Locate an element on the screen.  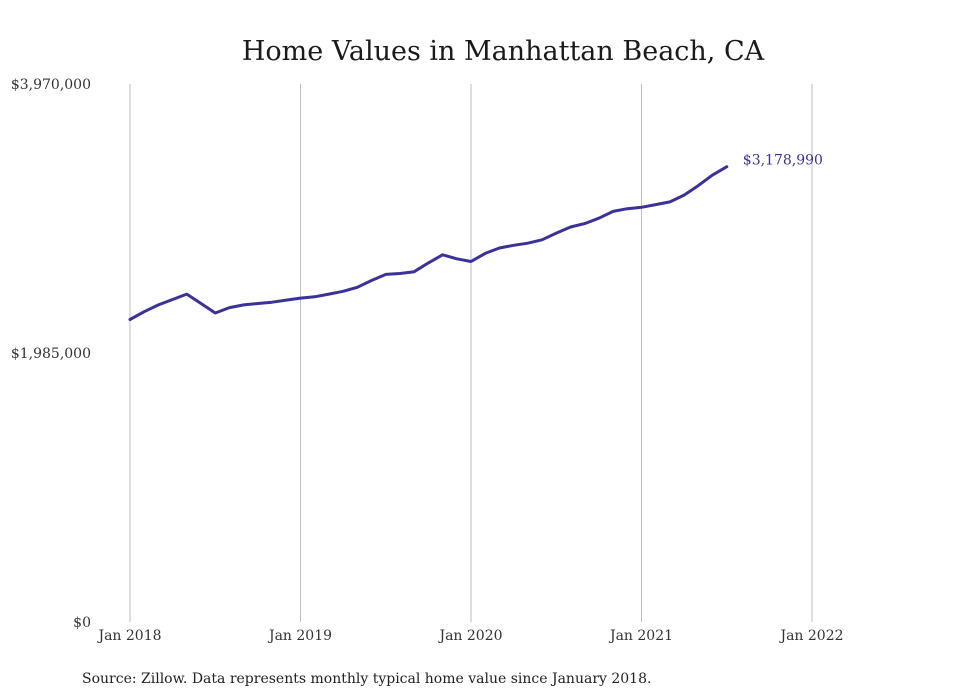
y-tick-label-middle: $1,985,000 is located at coordinates (51, 354).